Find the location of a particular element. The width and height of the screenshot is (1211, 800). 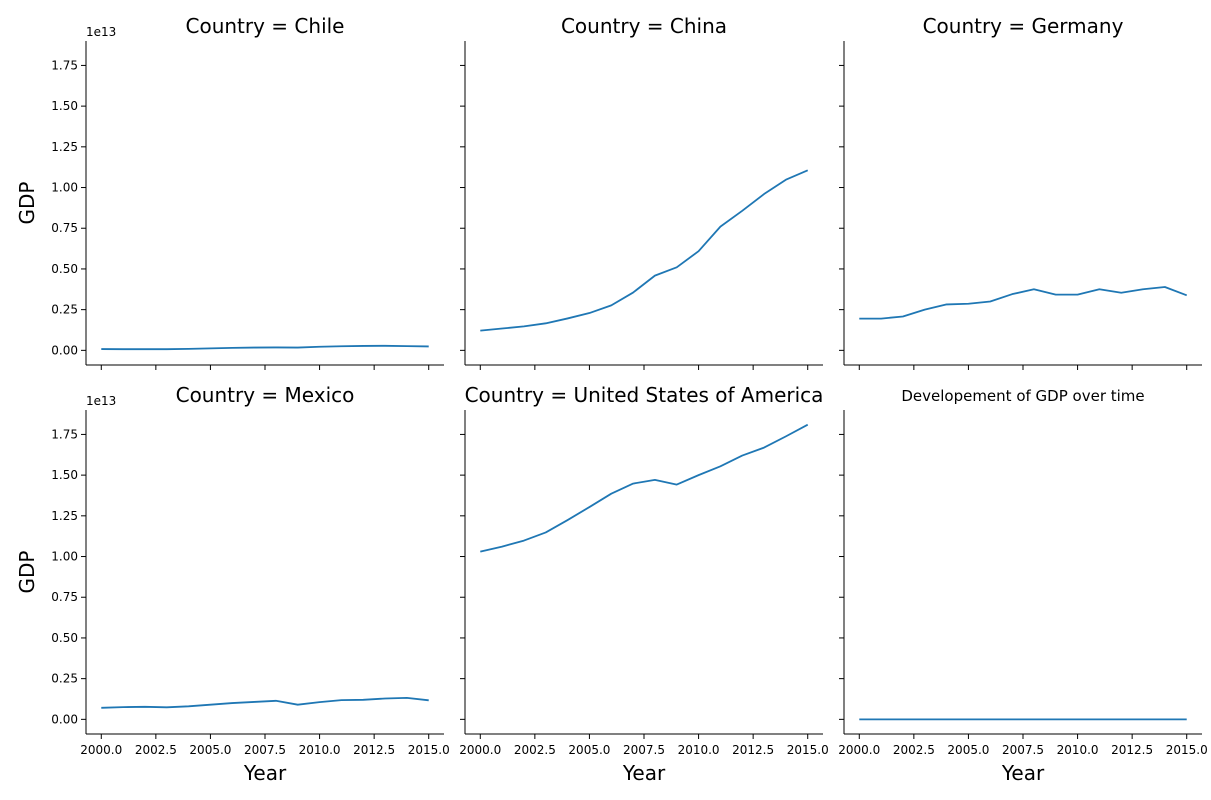

panel-1-y-tick-label: 1.25 is located at coordinates (64, 147).